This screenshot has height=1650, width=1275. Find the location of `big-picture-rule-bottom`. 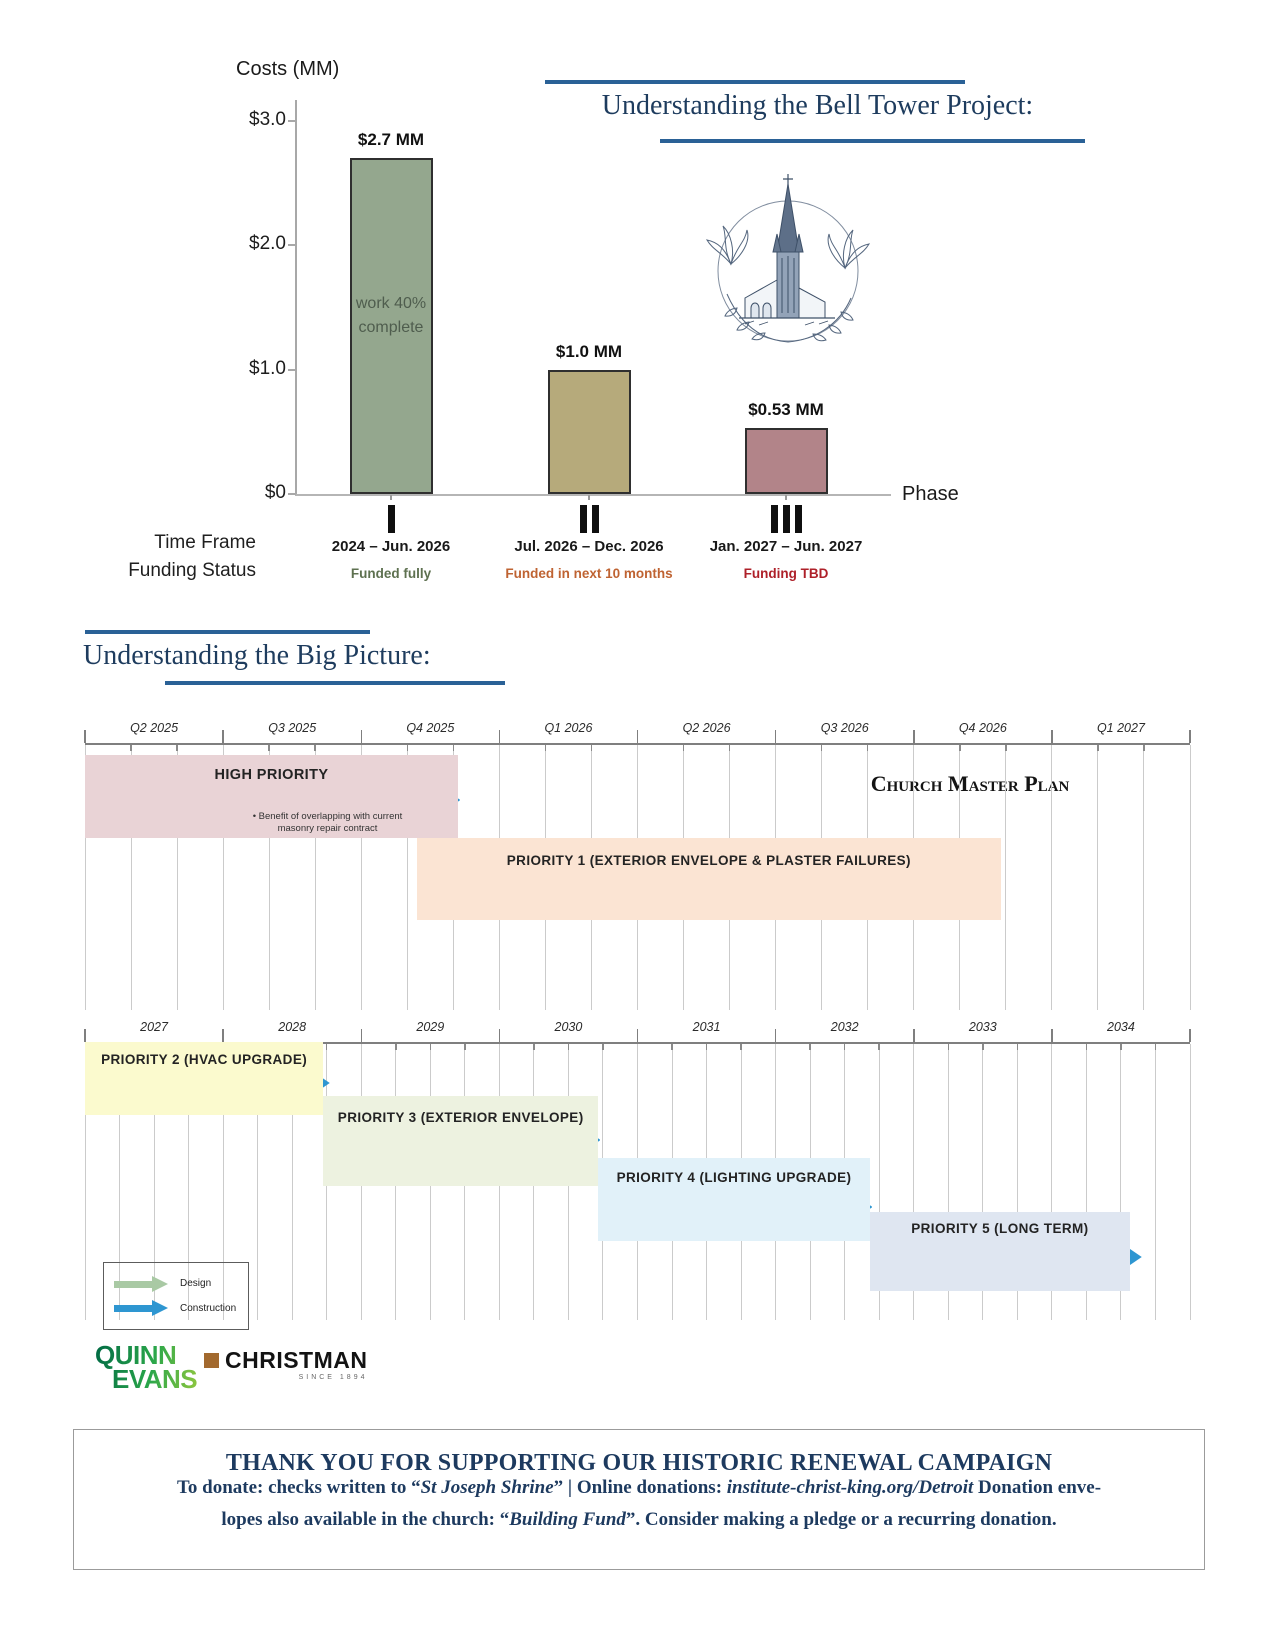

big-picture-rule-bottom is located at coordinates (335, 683).